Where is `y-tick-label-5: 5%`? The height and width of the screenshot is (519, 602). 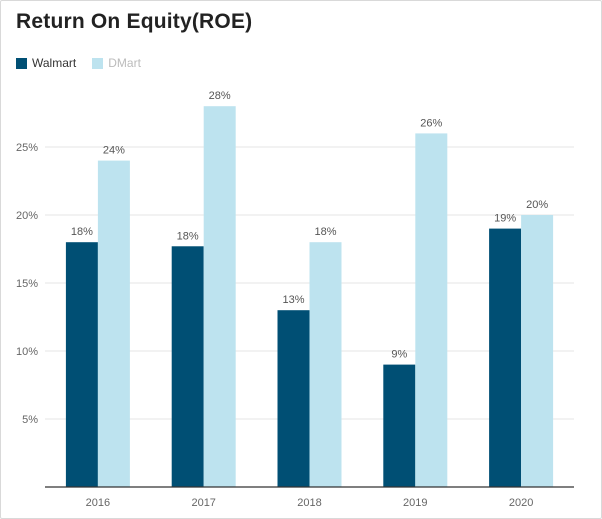
y-tick-label-5: 5% is located at coordinates (30, 420).